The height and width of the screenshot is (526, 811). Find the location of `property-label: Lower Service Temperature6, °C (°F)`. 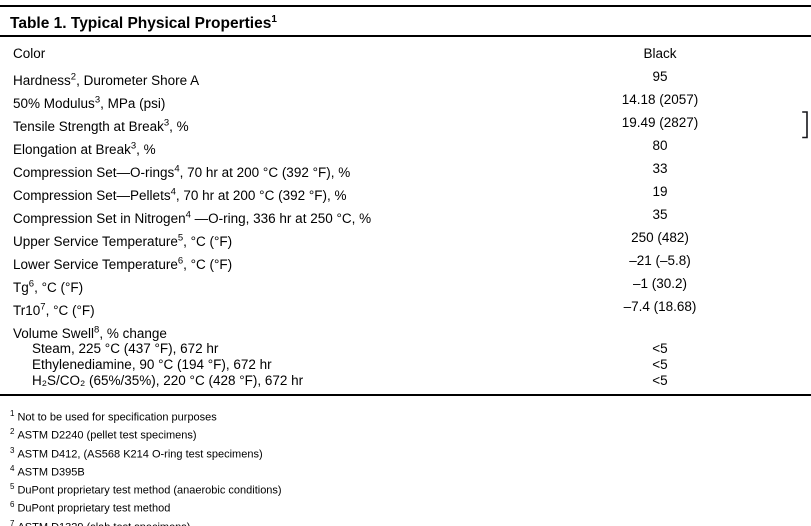

property-label: Lower Service Temperature6, °C (°F) is located at coordinates (123, 263).